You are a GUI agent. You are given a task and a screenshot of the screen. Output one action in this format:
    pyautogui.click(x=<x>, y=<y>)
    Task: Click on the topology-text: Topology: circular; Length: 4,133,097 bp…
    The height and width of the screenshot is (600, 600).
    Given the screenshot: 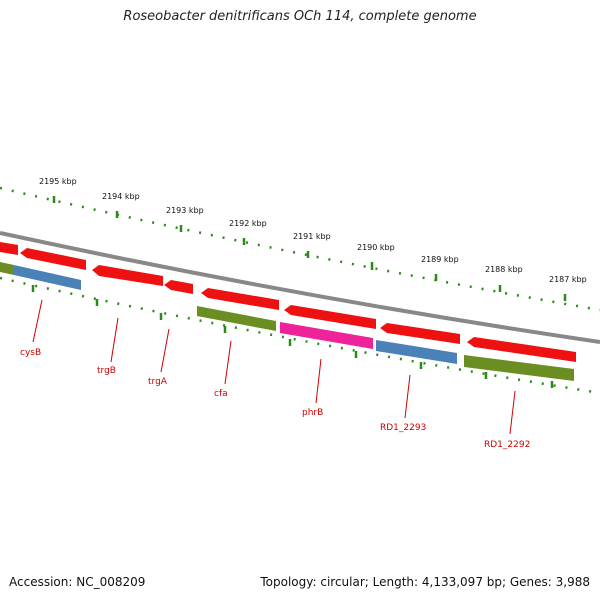 What is the action you would take?
    pyautogui.click(x=425, y=582)
    